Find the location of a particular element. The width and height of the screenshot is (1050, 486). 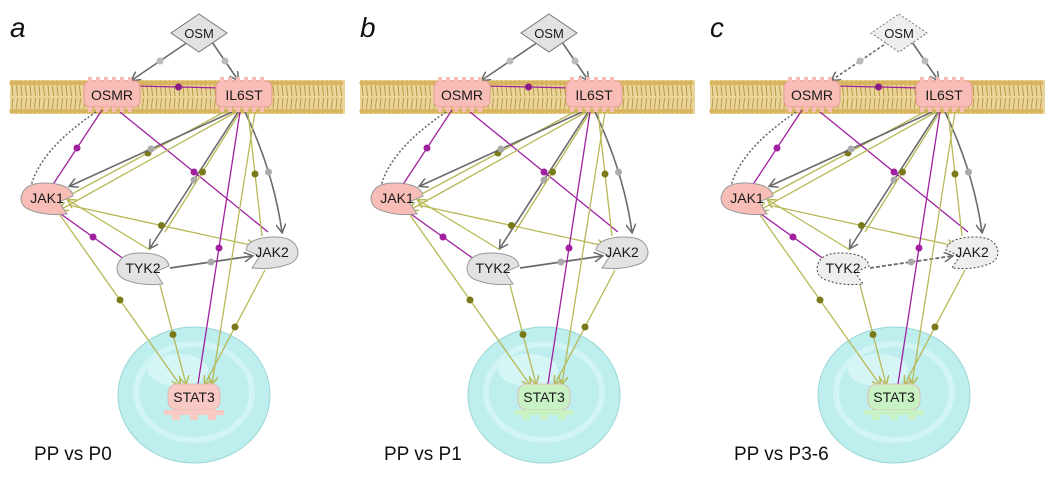

osm-label: OSM is located at coordinates (899, 33).